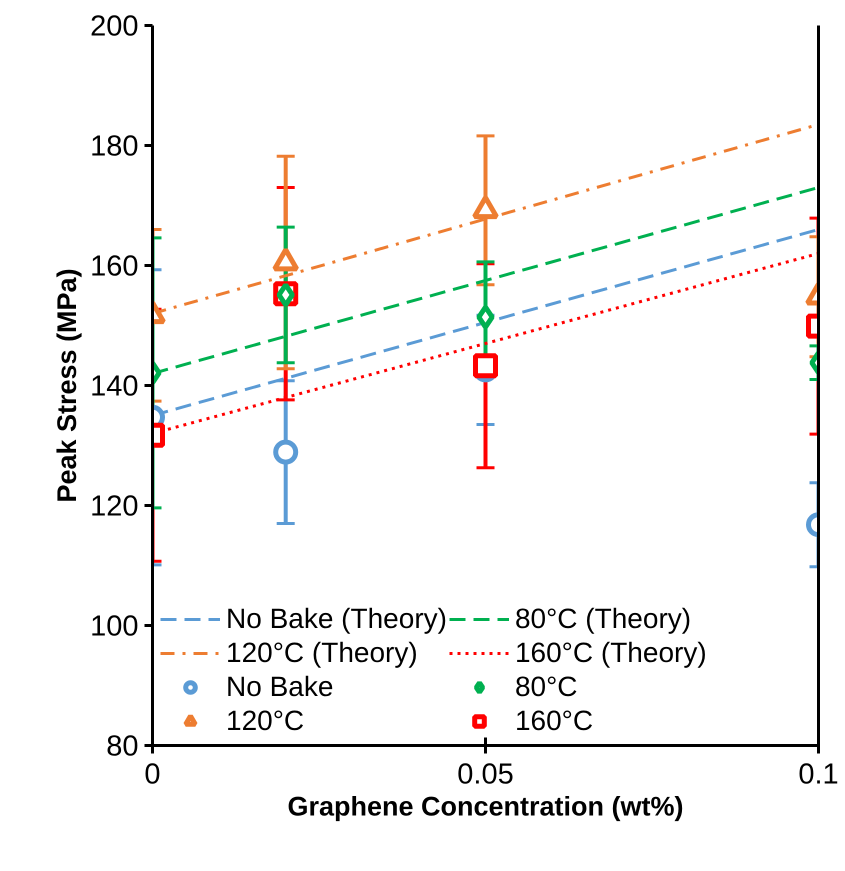 Image resolution: width=845 pixels, height=871 pixels. I want to click on x-tick-label: 0.05, so click(485, 774).